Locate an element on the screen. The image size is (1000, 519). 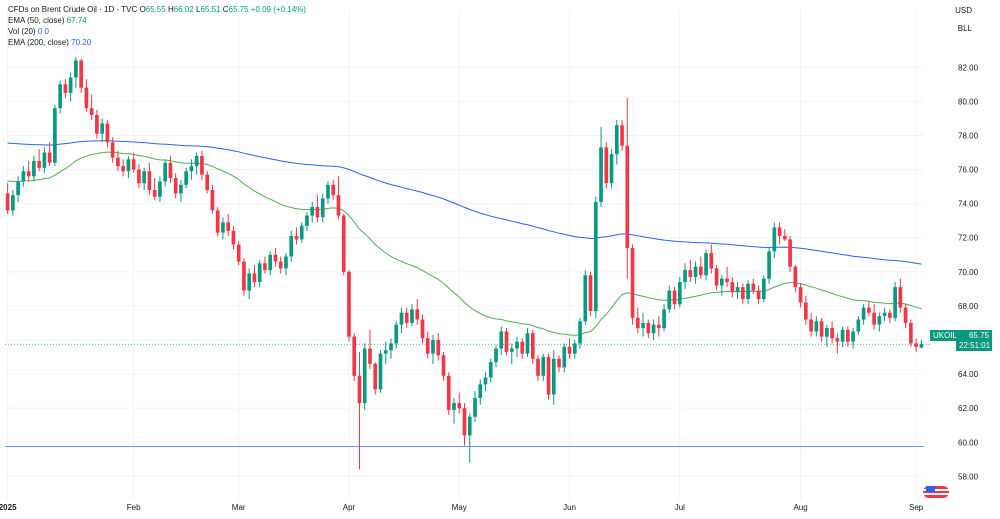
unit-label: BLL is located at coordinates (964, 28).